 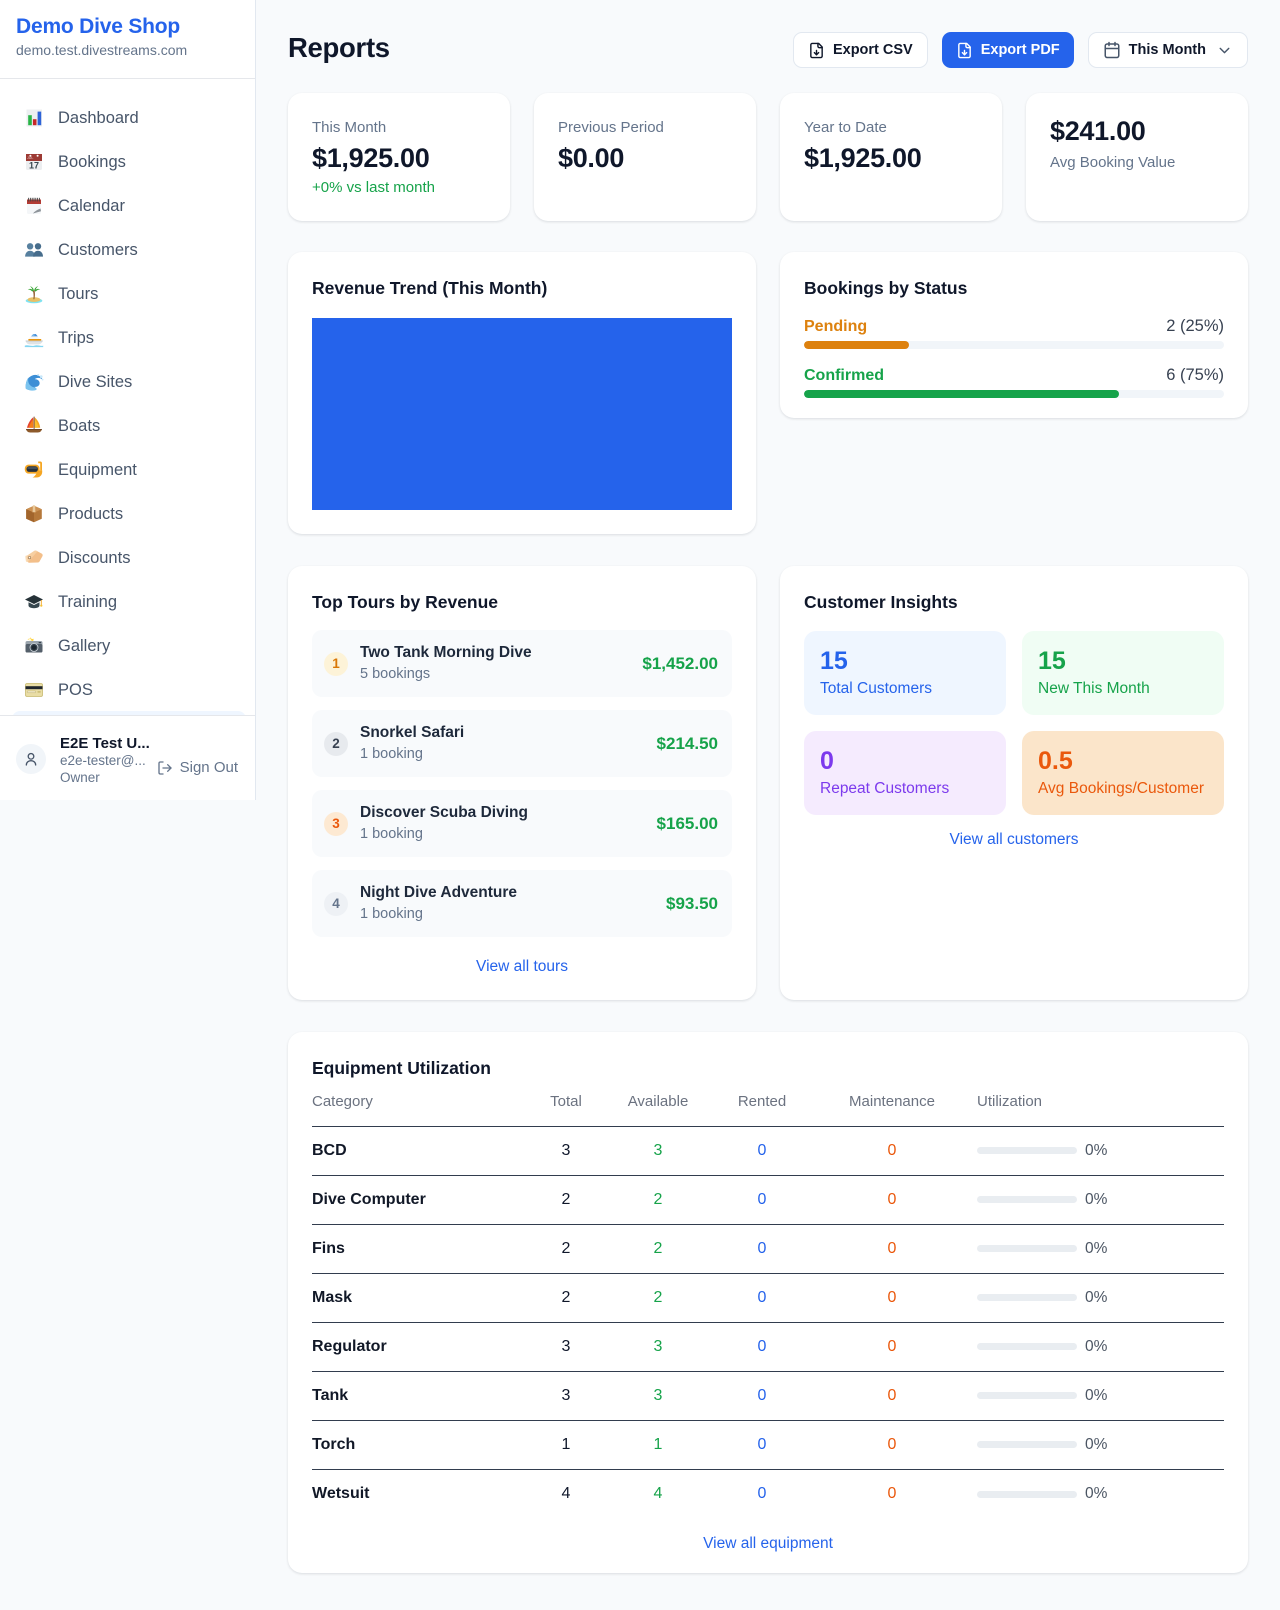 I want to click on svg-text: 17, so click(x=34, y=165).